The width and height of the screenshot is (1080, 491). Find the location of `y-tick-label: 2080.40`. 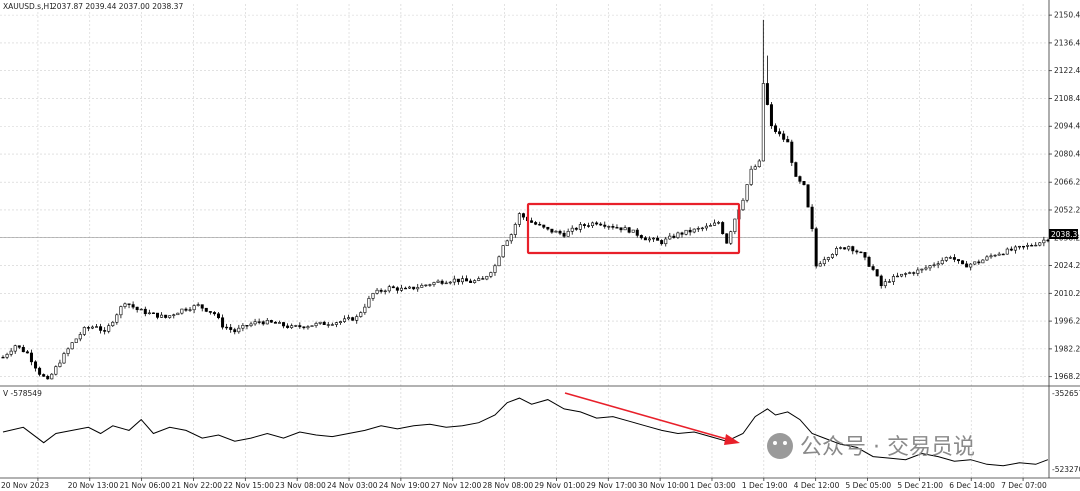

y-tick-label: 2080.40 is located at coordinates (1067, 154).